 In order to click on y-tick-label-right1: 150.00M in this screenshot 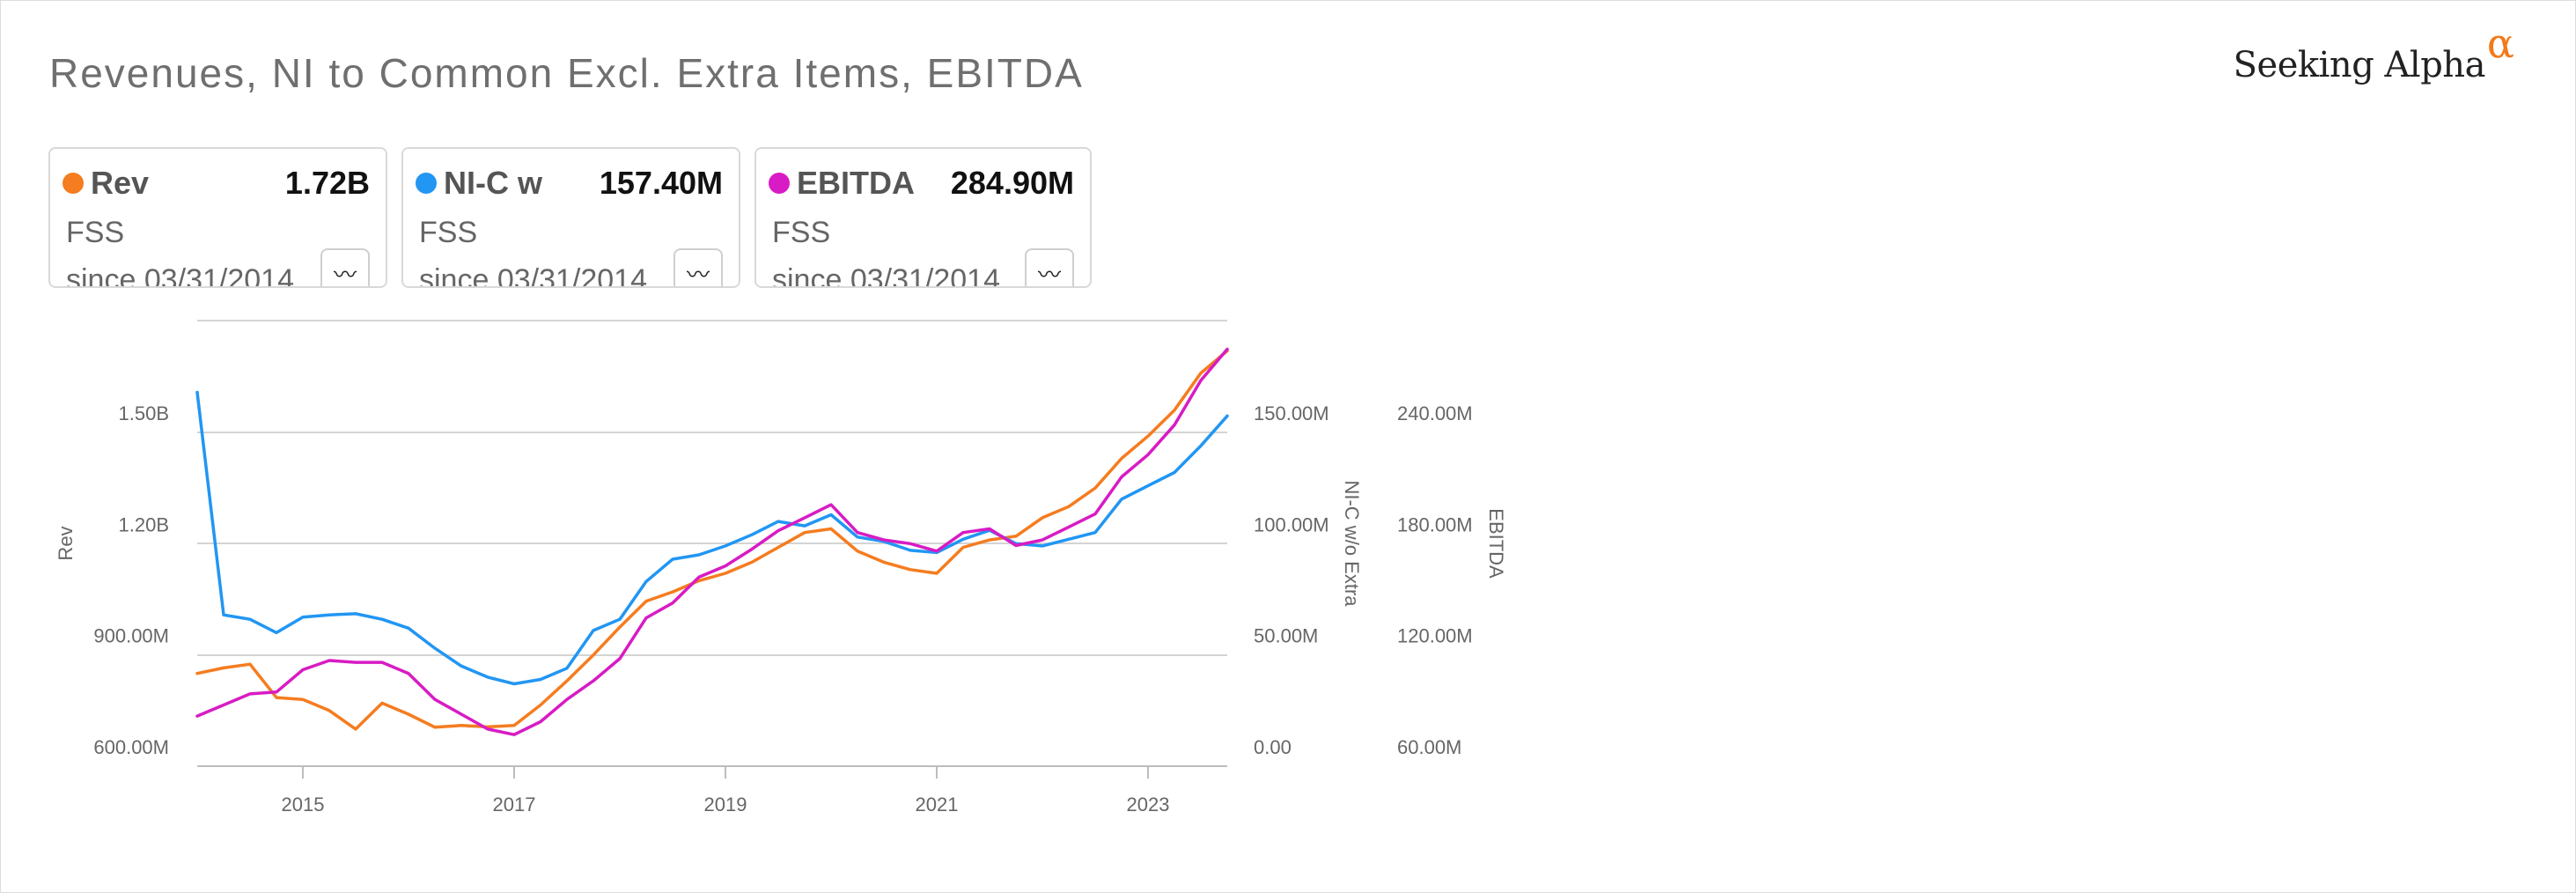, I will do `click(1292, 413)`.